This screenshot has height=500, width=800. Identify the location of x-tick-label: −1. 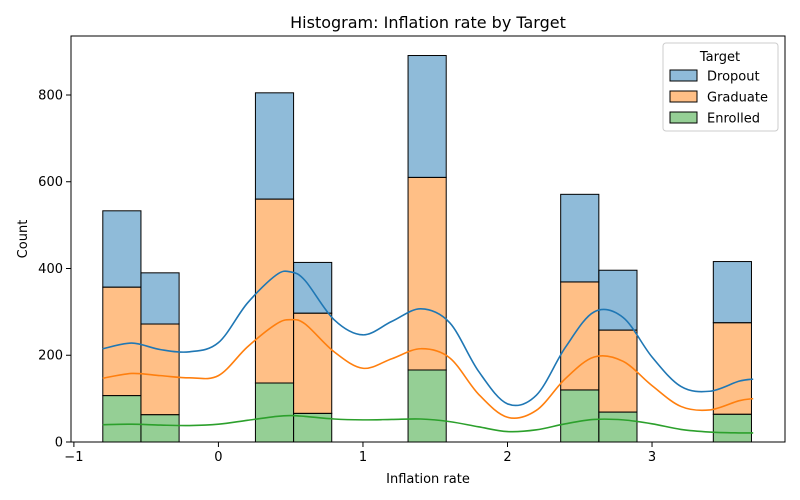
(73, 457).